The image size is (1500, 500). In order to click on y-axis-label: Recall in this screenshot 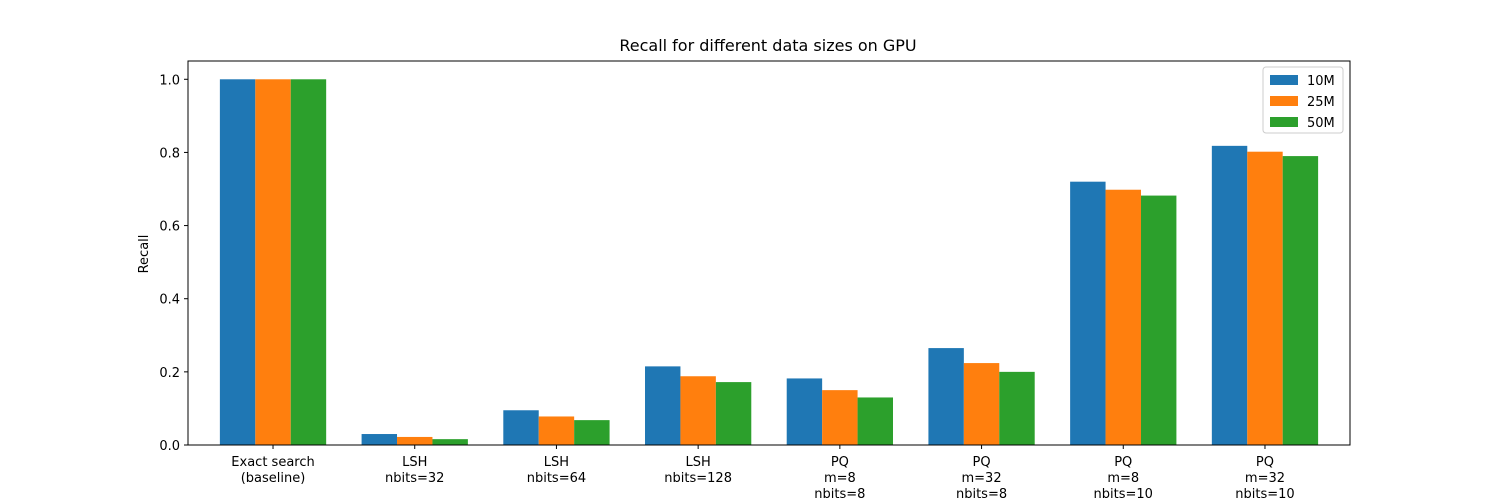, I will do `click(144, 254)`.